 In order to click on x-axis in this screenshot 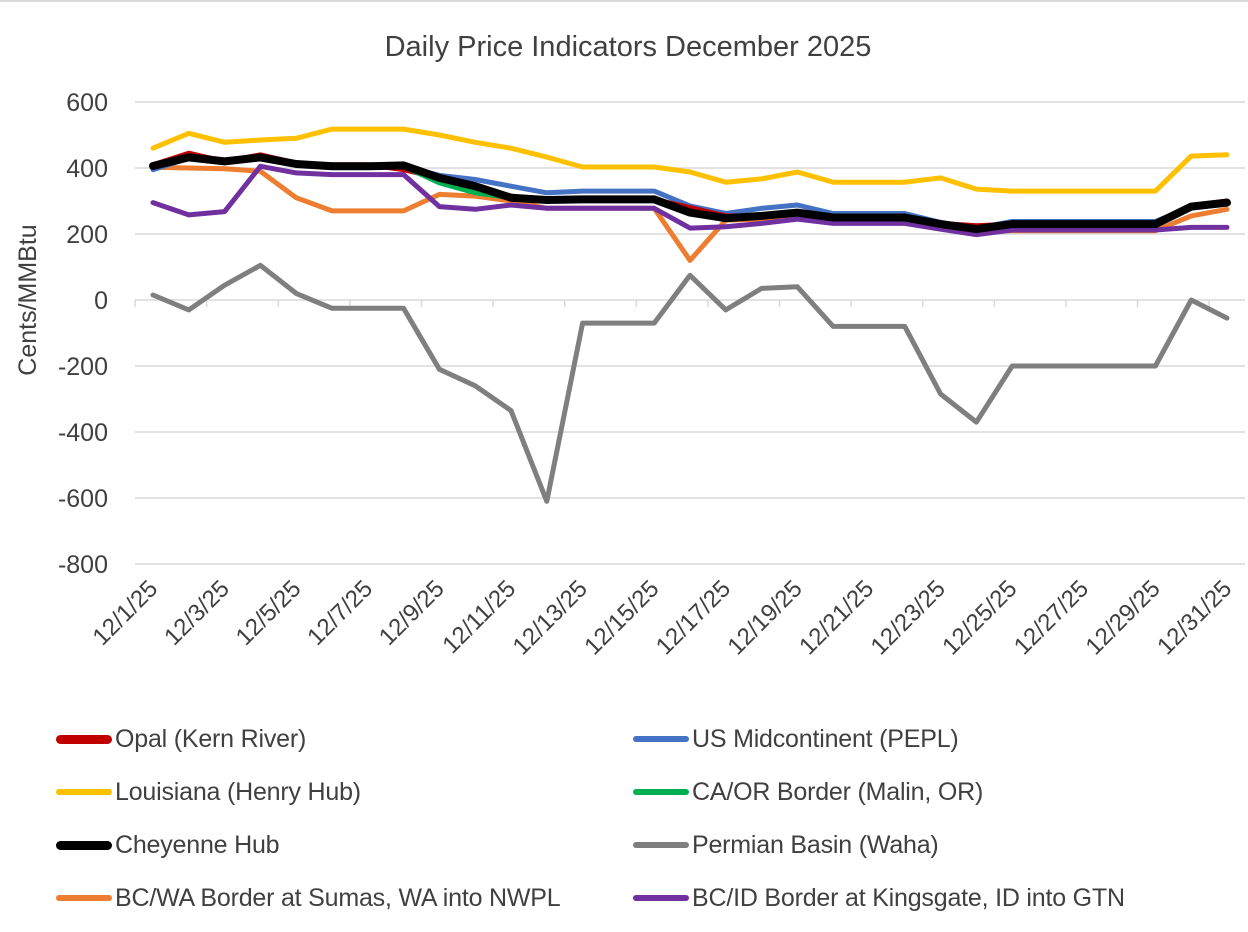, I will do `click(689, 303)`.